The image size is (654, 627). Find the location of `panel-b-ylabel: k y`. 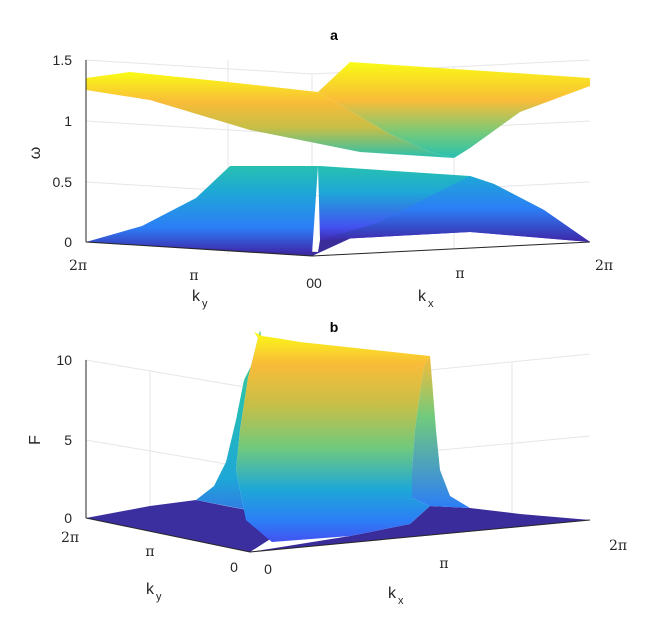

panel-b-ylabel: k y is located at coordinates (154, 592).